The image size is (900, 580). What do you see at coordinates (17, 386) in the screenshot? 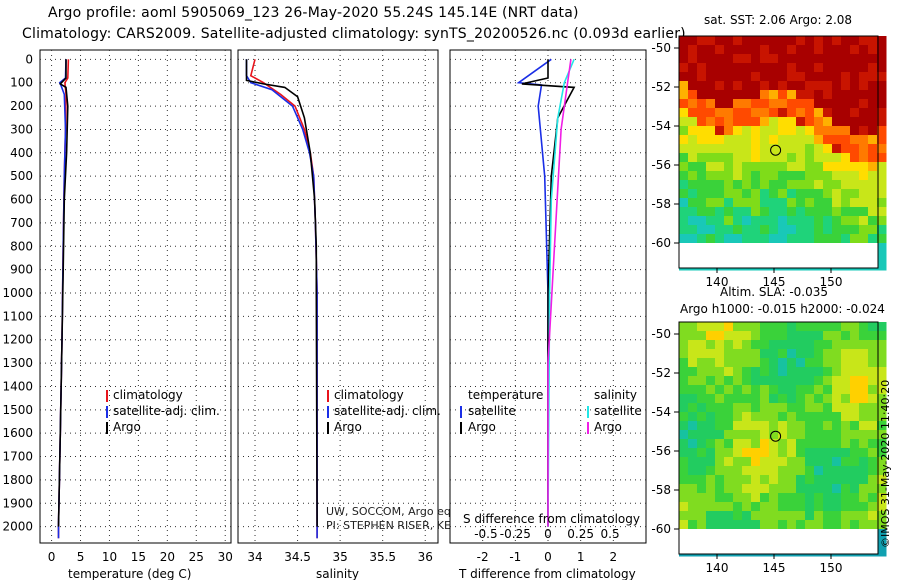
I see `depth-tick-label: 1400` at bounding box center [17, 386].